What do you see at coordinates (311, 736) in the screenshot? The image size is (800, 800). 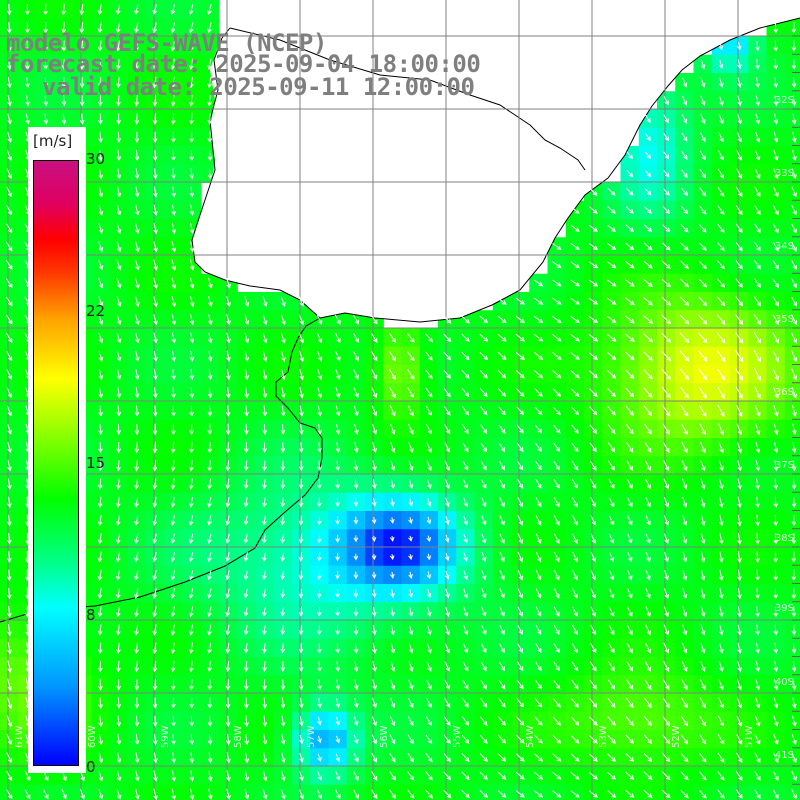 I see `lon-label: 57W` at bounding box center [311, 736].